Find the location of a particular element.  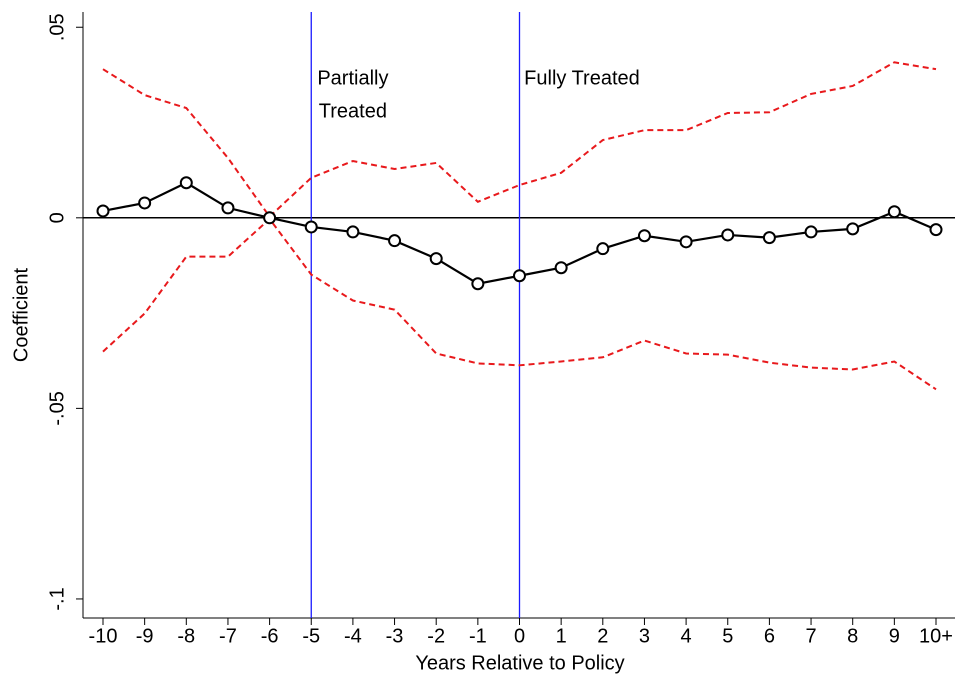

y-tick-label: -.05 is located at coordinates (57, 408).